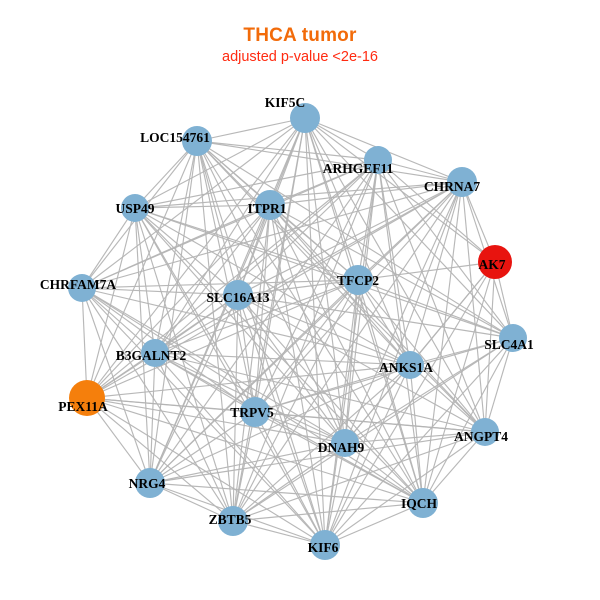 The image size is (600, 600). Describe the element at coordinates (300, 45) in the screenshot. I see `chart-title-block: THCA tumor adjusted p-value <2e-16` at that location.